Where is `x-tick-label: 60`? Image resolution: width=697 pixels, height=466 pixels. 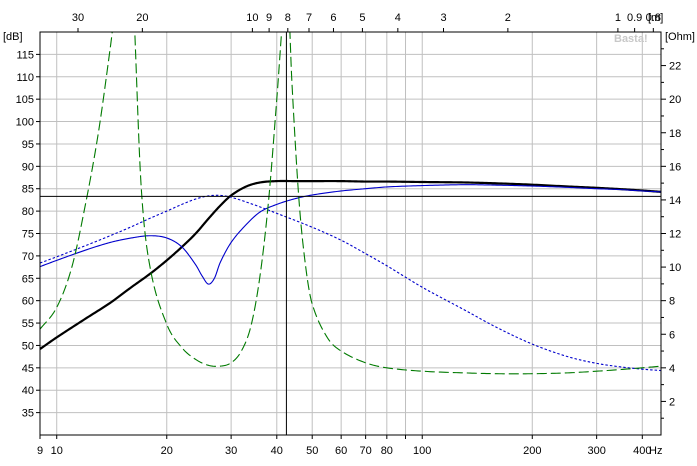 x-tick-label: 60 is located at coordinates (341, 451).